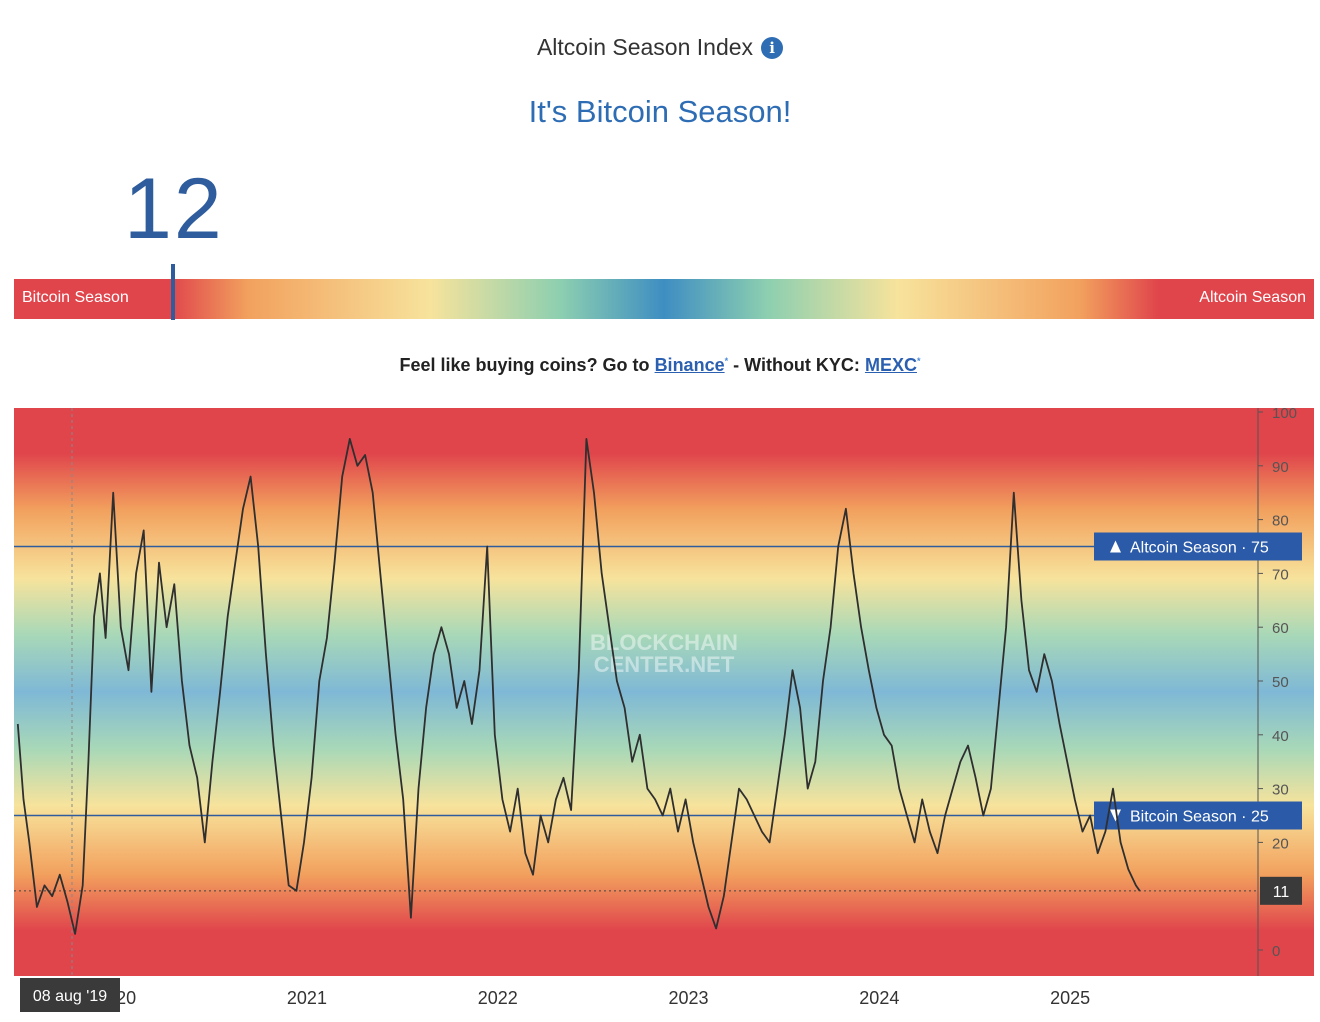 Image resolution: width=1320 pixels, height=1022 pixels. I want to click on binance-link-mark: *, so click(726, 361).